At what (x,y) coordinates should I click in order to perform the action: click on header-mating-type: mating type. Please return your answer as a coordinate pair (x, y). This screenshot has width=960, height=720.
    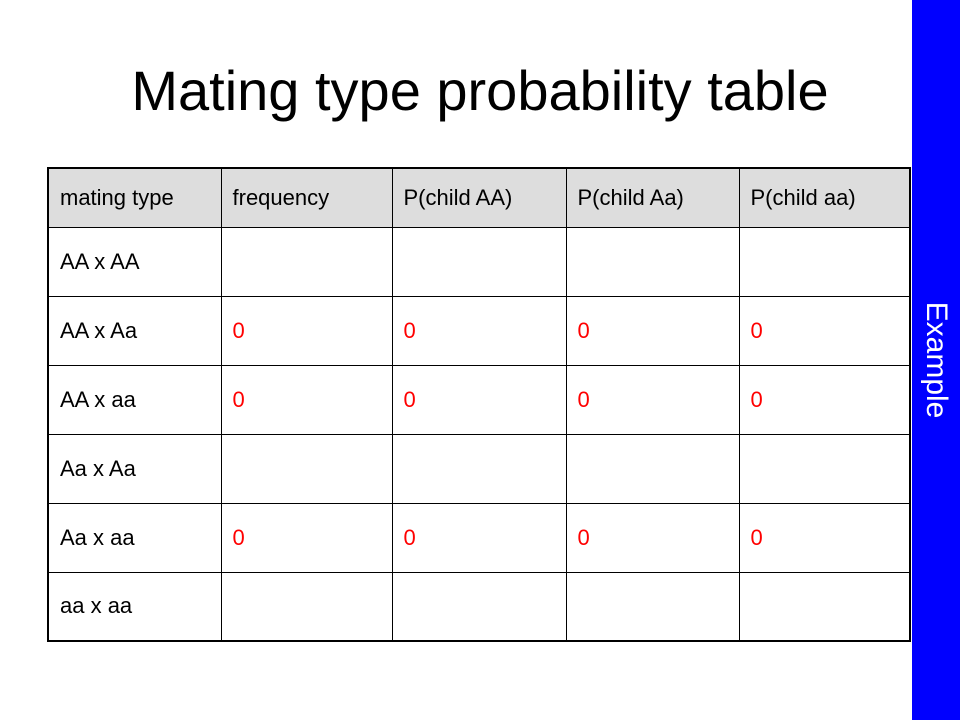
    Looking at the image, I should click on (134, 197).